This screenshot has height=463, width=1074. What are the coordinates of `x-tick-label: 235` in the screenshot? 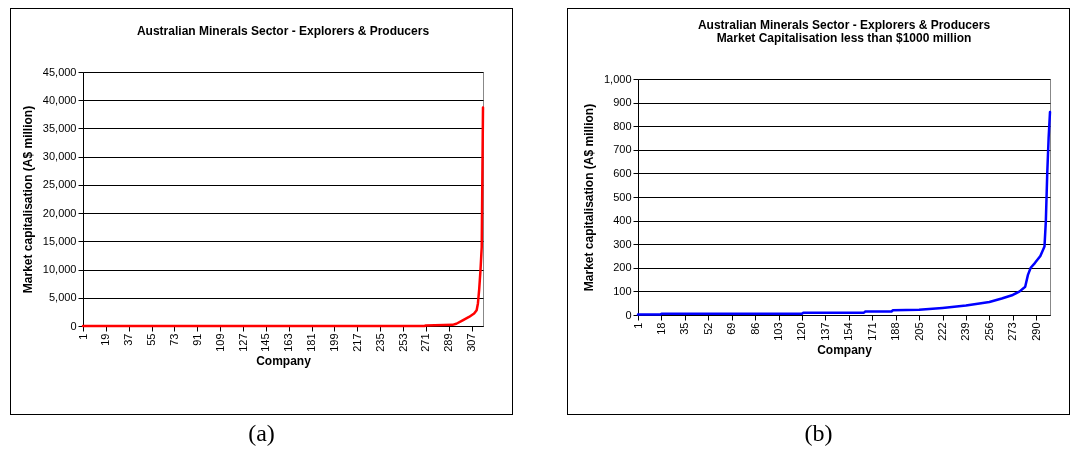 It's located at (379, 342).